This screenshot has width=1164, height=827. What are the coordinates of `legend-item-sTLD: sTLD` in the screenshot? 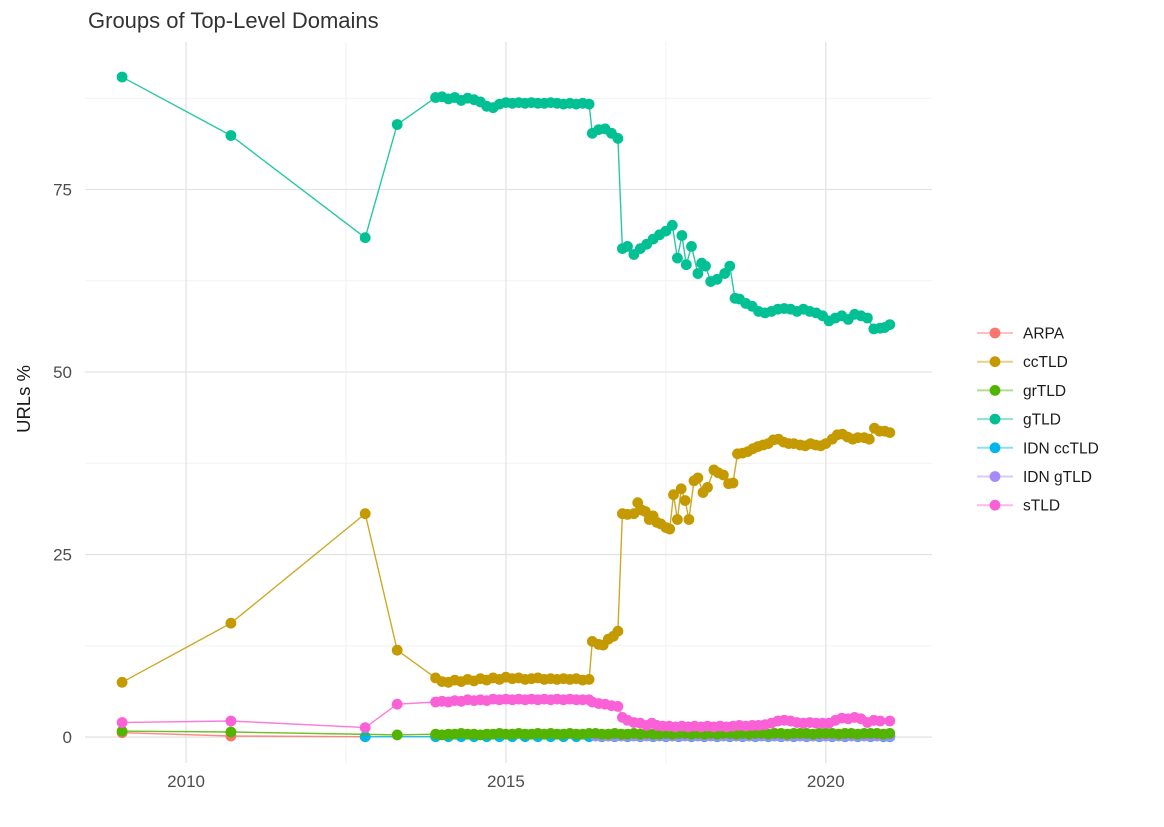 It's located at (1018, 506).